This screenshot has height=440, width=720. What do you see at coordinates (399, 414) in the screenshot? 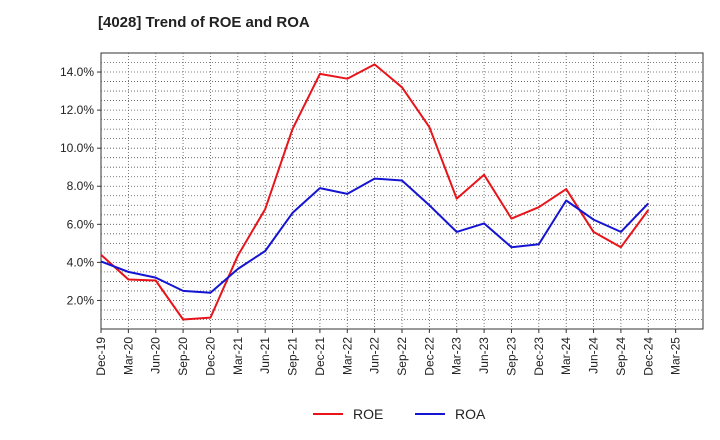
I see `legend: ROE ROA` at bounding box center [399, 414].